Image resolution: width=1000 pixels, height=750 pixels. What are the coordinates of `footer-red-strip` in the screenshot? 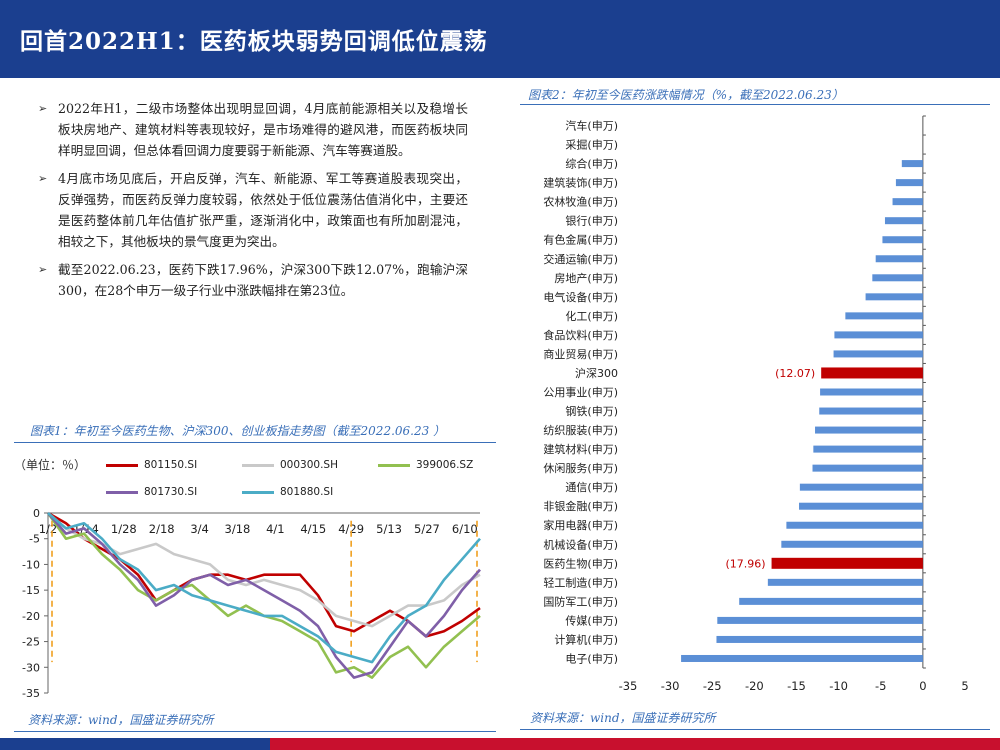 It's located at (635, 744).